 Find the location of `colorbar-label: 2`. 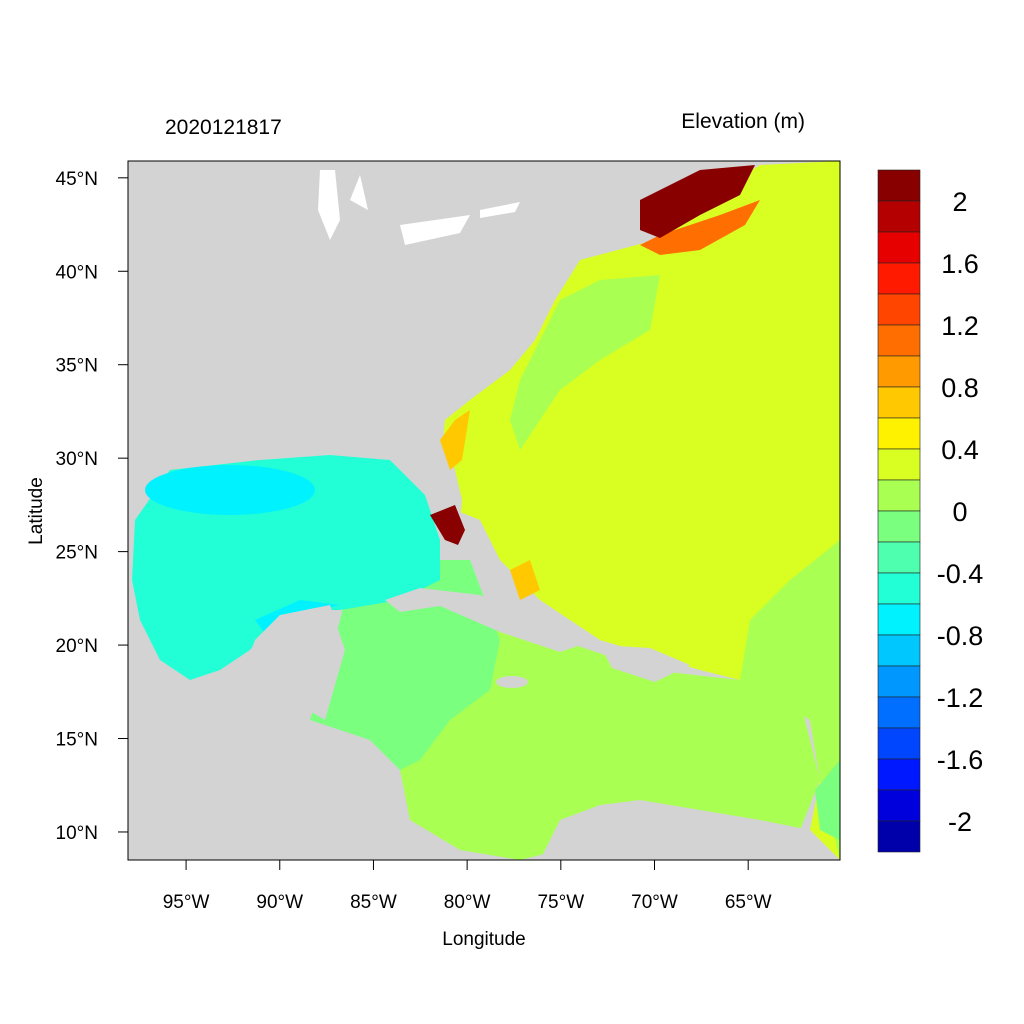

colorbar-label: 2 is located at coordinates (959, 202).